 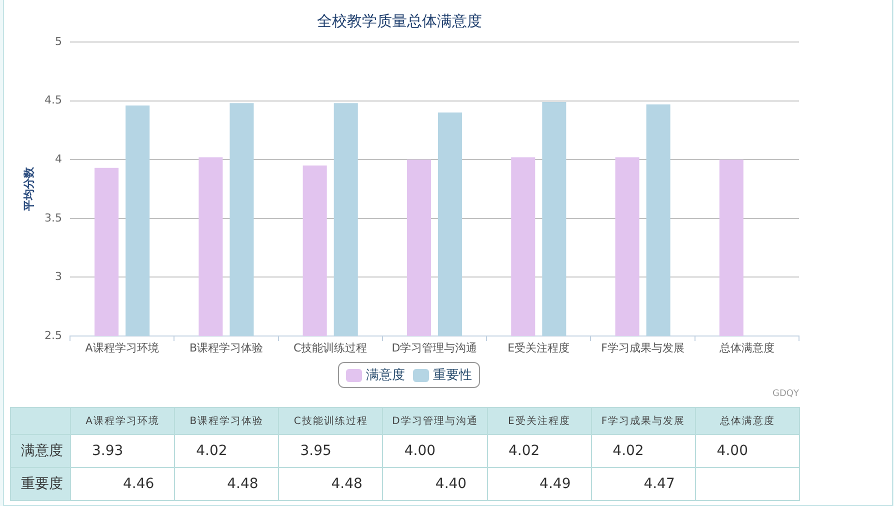 I want to click on data-label: 4.46, so click(x=138, y=484).